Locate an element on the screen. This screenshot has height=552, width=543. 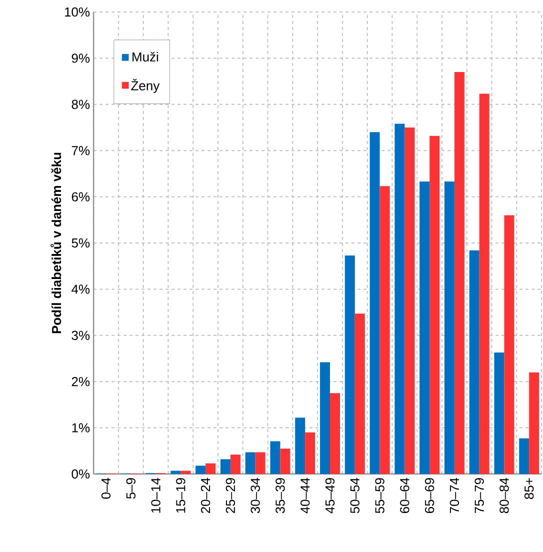
x-tick-label: 75–79 is located at coordinates (479, 496).